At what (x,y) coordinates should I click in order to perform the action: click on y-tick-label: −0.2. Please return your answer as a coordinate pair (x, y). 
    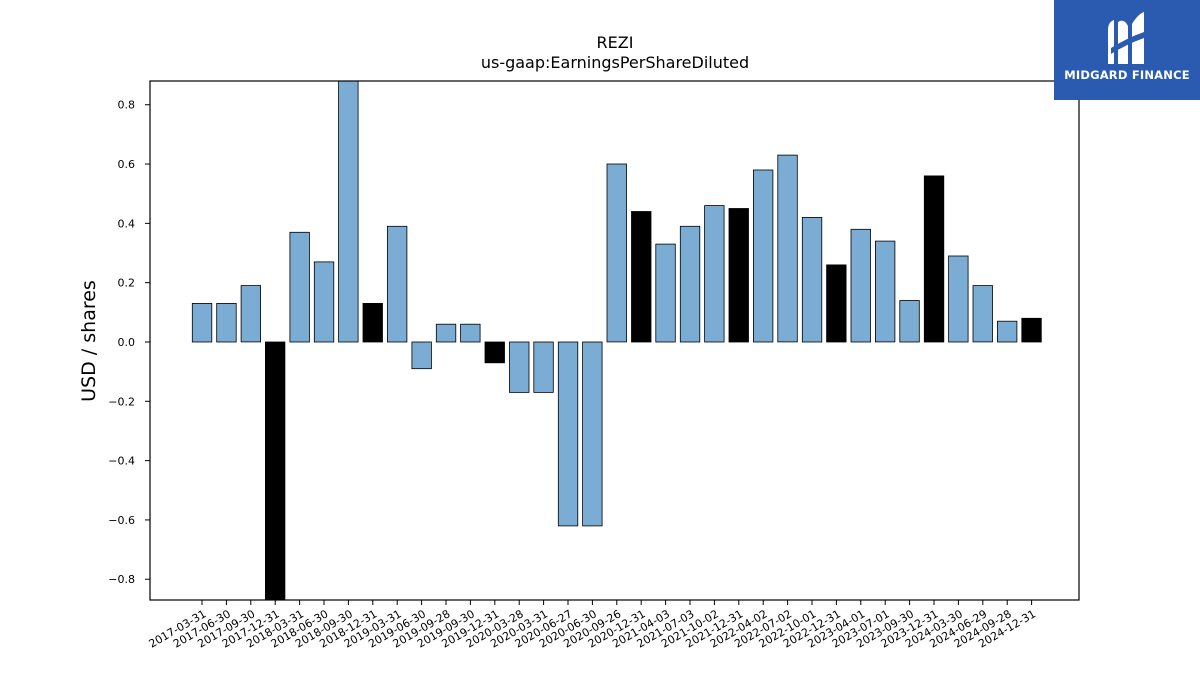
    Looking at the image, I should click on (121, 401).